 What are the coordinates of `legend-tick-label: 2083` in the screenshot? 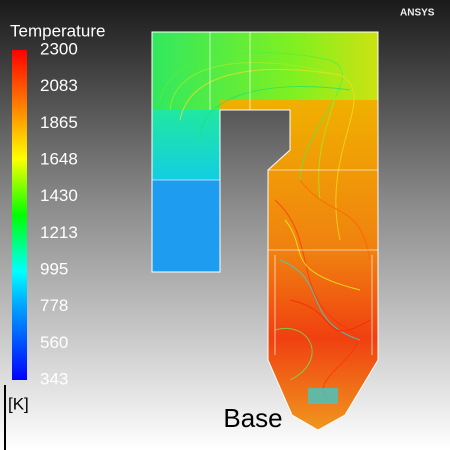 It's located at (59, 85).